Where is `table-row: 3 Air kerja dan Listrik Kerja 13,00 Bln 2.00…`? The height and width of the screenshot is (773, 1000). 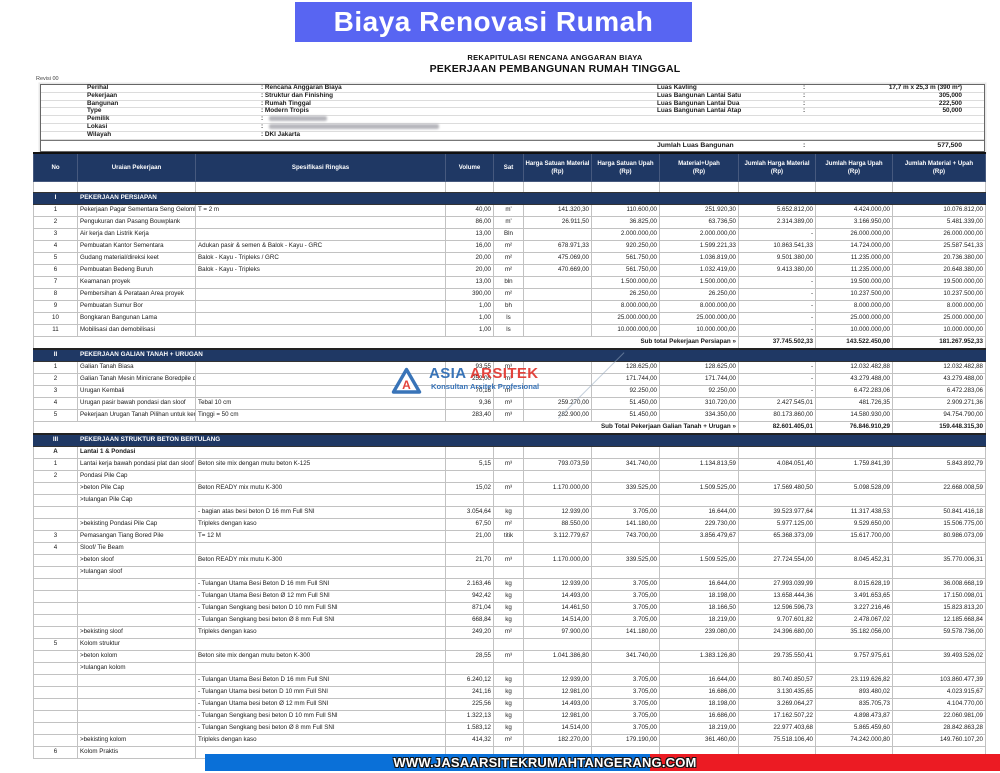
table-row: 3 Air kerja dan Listrik Kerja 13,00 Bln 2.00… is located at coordinates (509, 234).